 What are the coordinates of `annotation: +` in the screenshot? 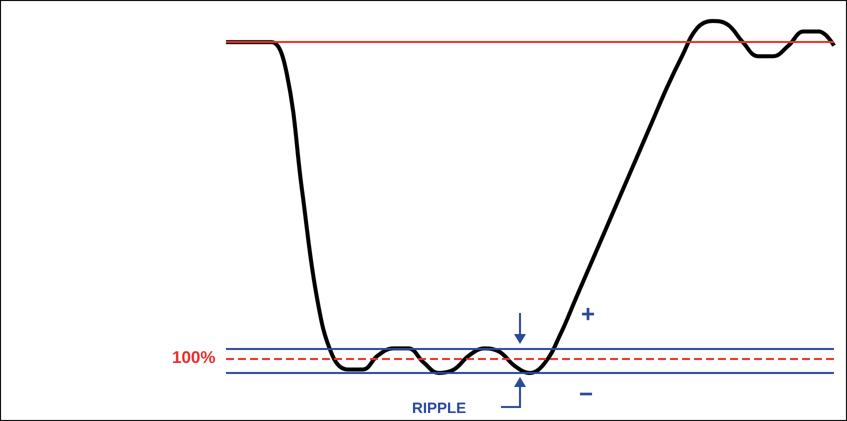 It's located at (588, 315).